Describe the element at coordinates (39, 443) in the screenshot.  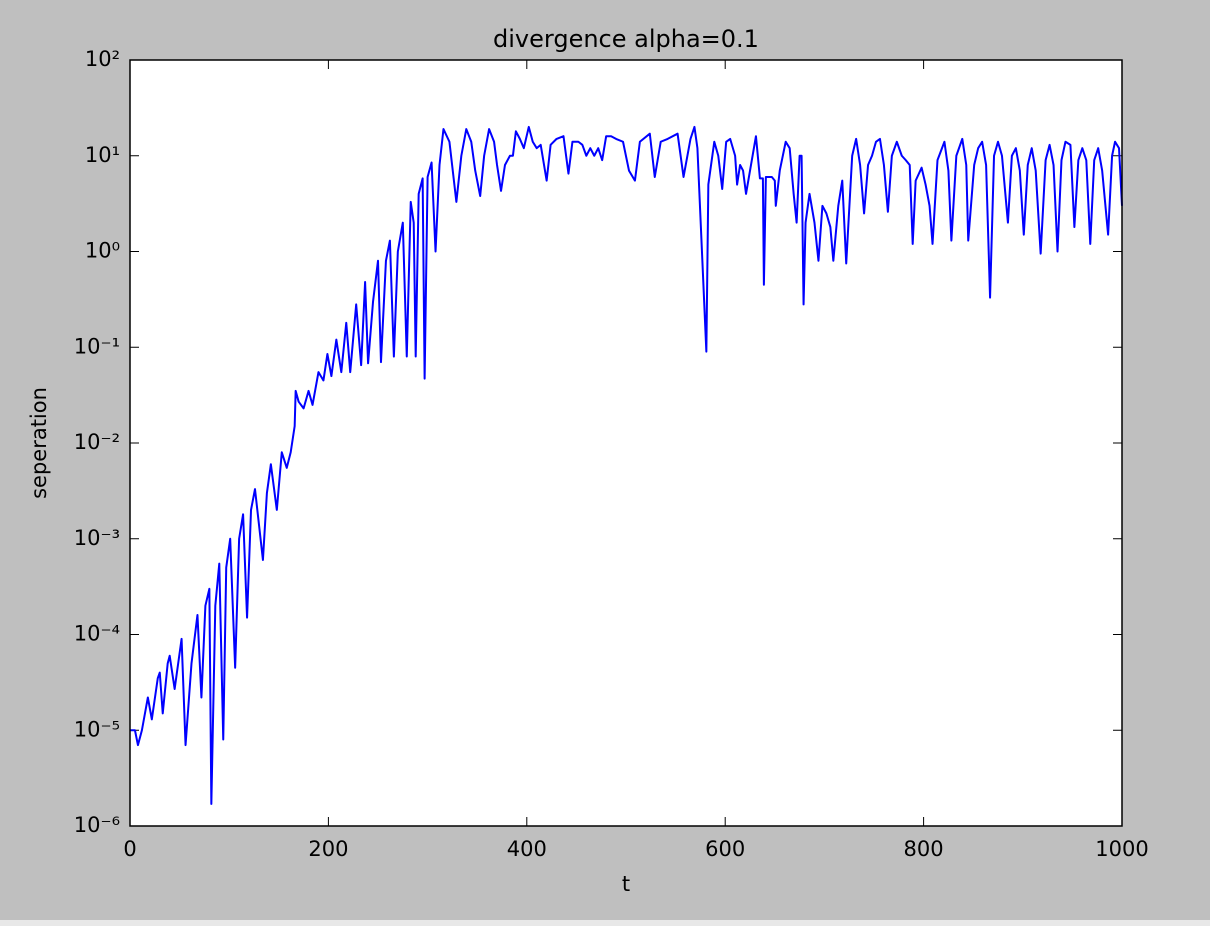
I see `y-axis-label: seperation` at that location.